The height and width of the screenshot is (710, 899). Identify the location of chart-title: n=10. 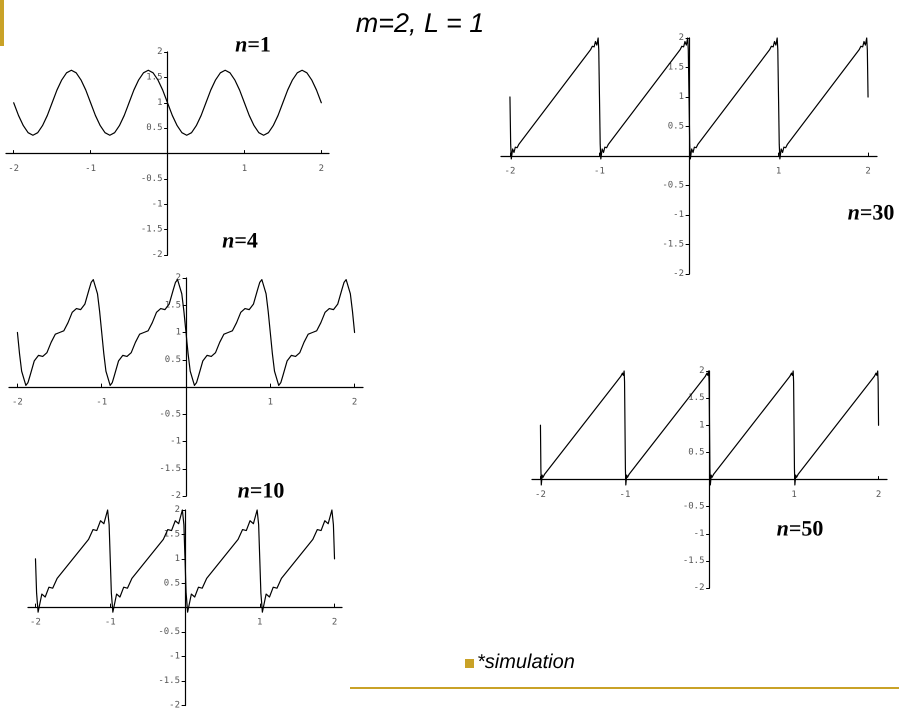
(261, 490).